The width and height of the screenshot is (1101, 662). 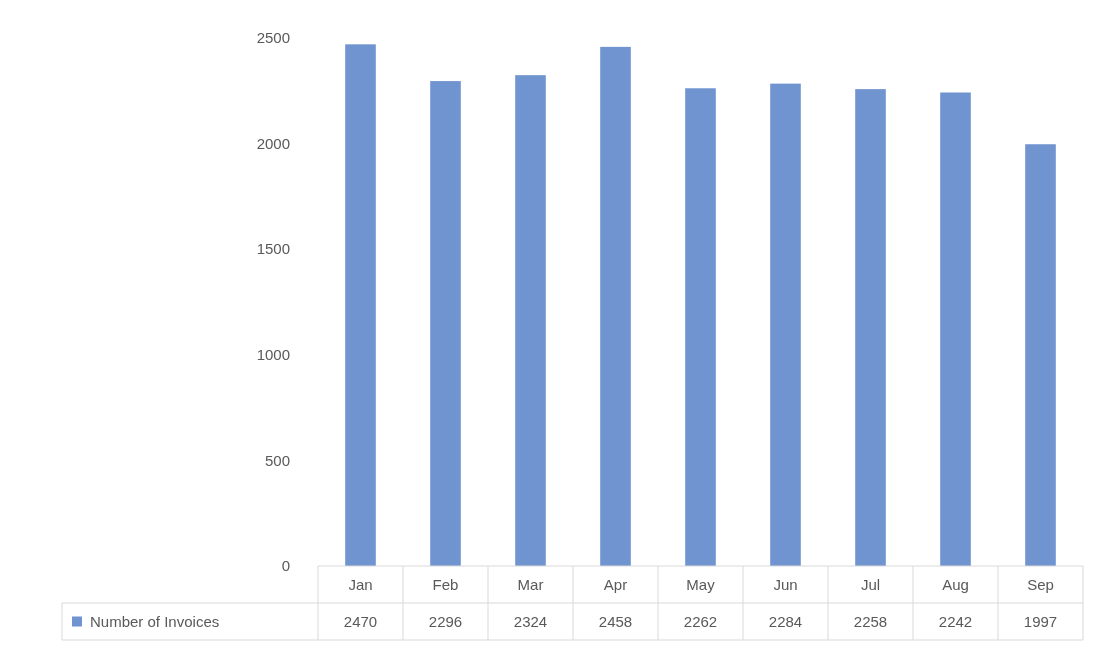 I want to click on y-tick-label: 2500, so click(x=273, y=38).